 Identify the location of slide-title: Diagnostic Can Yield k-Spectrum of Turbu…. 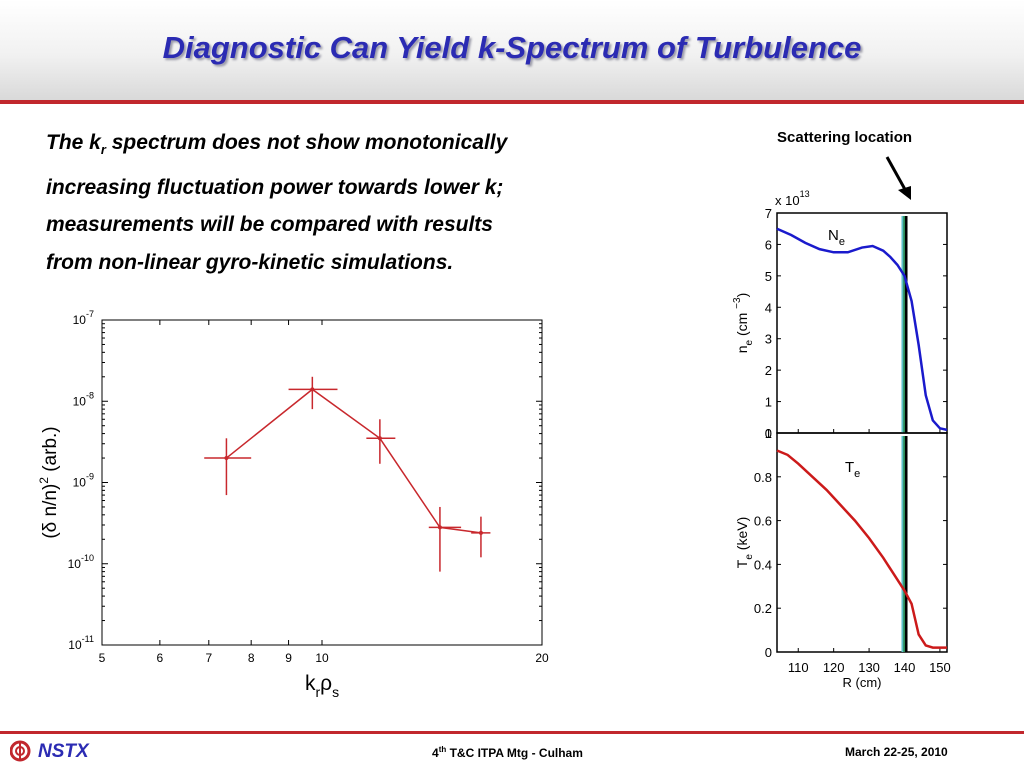
(512, 47).